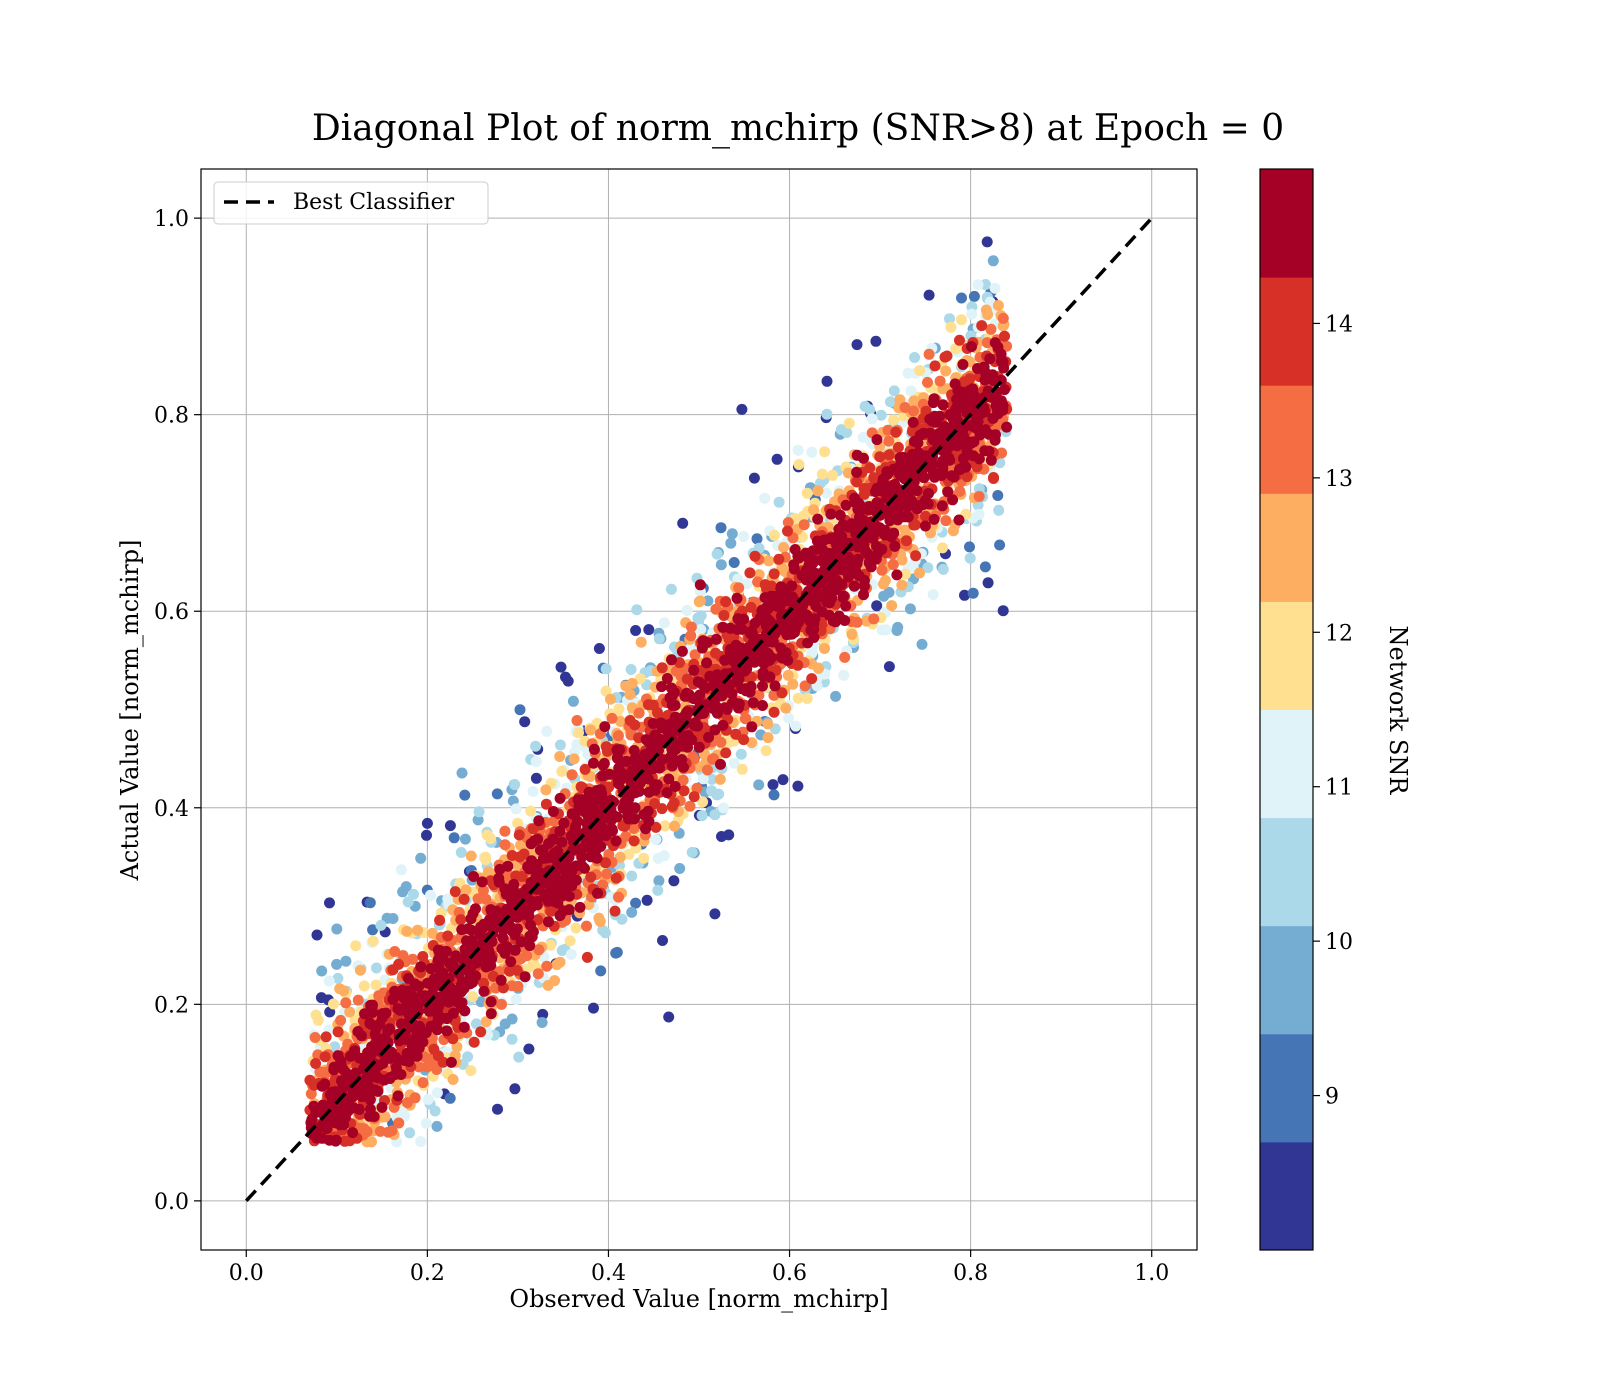  What do you see at coordinates (1335, 709) in the screenshot?
I see `colorbar: 9 10 11 12 13 14 Network SNR` at bounding box center [1335, 709].